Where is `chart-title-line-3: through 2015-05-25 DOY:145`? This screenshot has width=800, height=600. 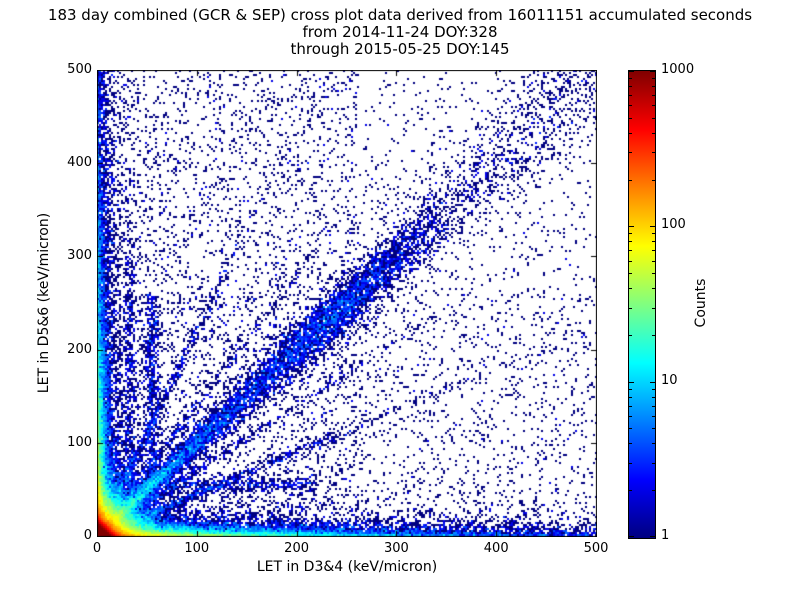
chart-title-line-3: through 2015-05-25 DOY:145 is located at coordinates (400, 49).